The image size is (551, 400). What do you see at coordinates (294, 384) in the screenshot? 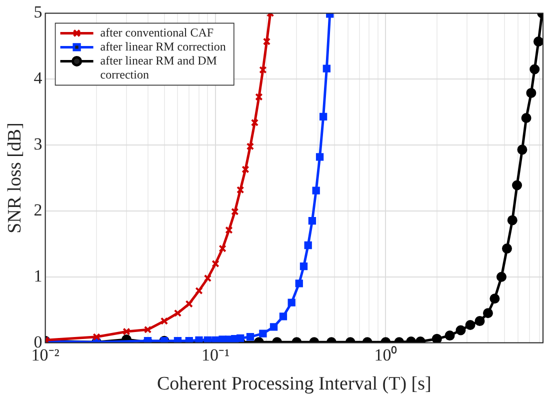
I see `x-axis-title: Coherent Processing Interval (T) [s]` at bounding box center [294, 384].